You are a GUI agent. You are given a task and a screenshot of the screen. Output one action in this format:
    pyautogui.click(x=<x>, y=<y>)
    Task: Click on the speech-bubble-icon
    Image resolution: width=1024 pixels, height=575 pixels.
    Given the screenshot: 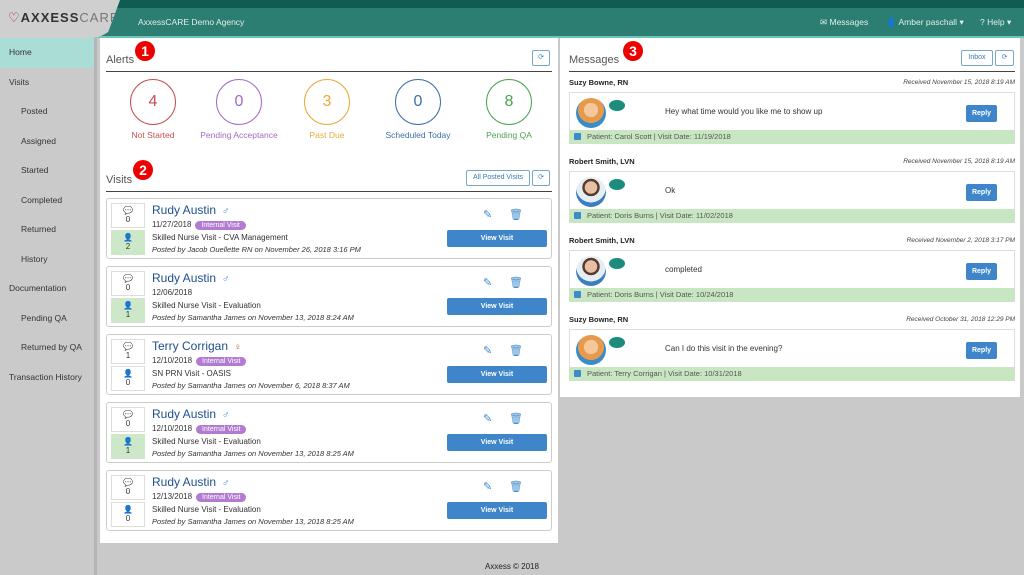 What is the action you would take?
    pyautogui.click(x=617, y=342)
    